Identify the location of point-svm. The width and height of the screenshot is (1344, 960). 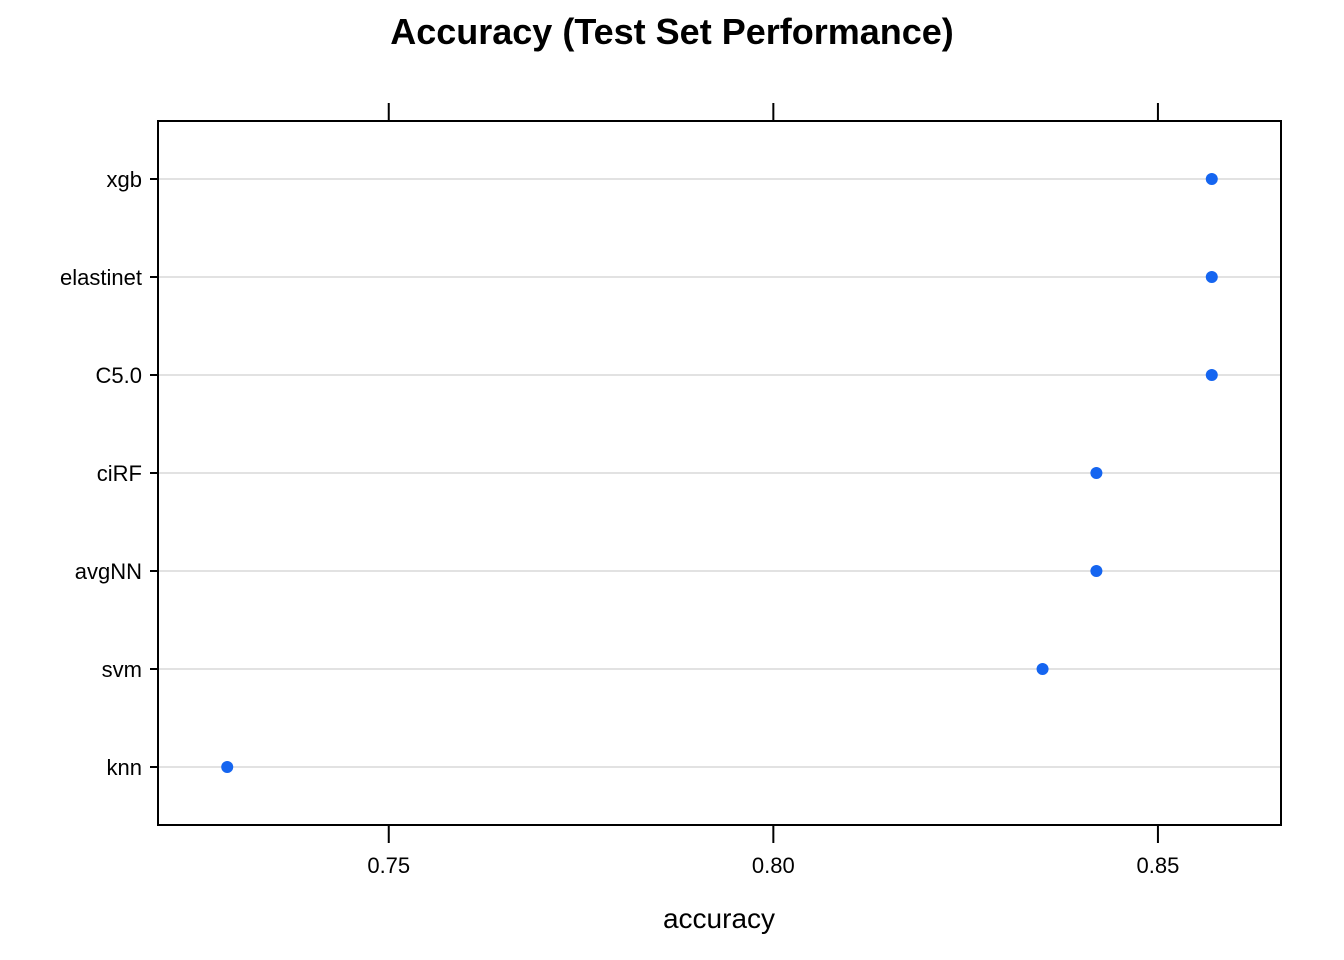
(1042, 669).